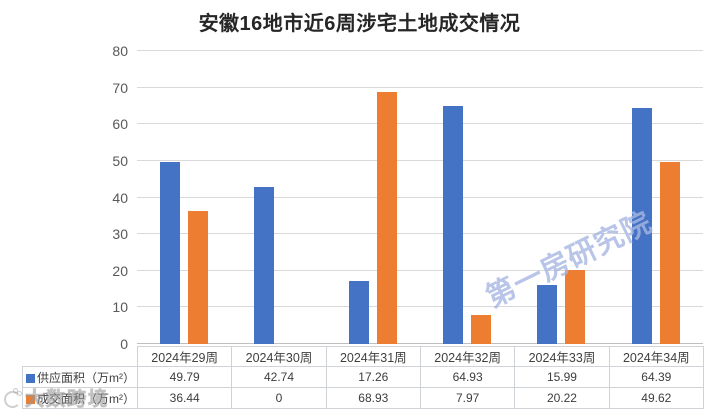  I want to click on series-legend-cell-1: 成交面积（万m²）, so click(80, 398).